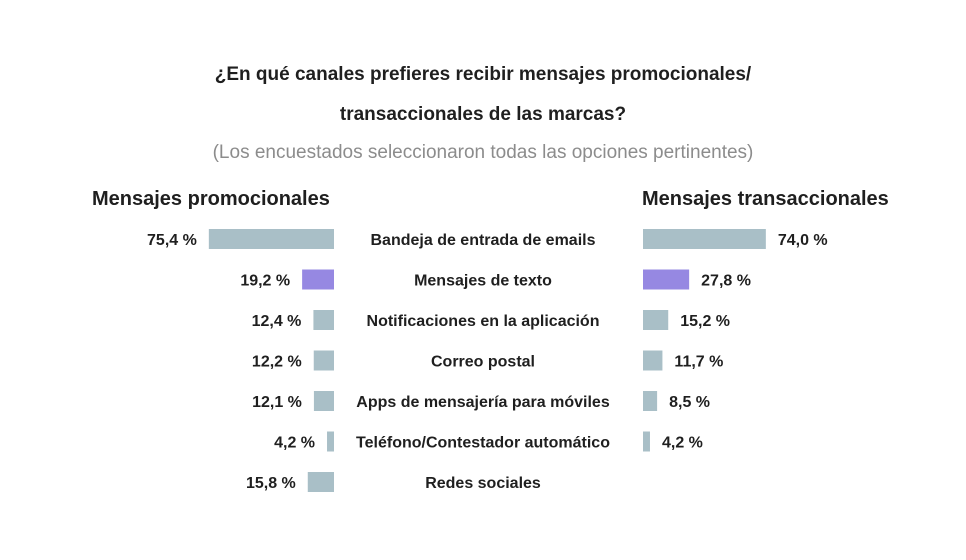  What do you see at coordinates (483, 483) in the screenshot?
I see `category-label: Redes sociales` at bounding box center [483, 483].